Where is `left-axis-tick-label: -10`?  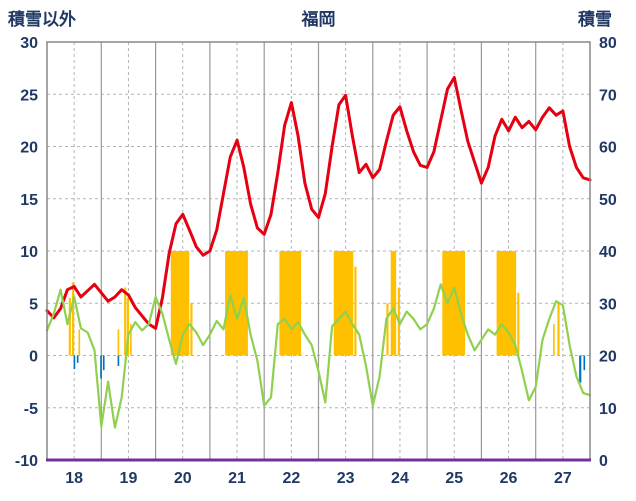
left-axis-tick-label: -10 is located at coordinates (26, 461).